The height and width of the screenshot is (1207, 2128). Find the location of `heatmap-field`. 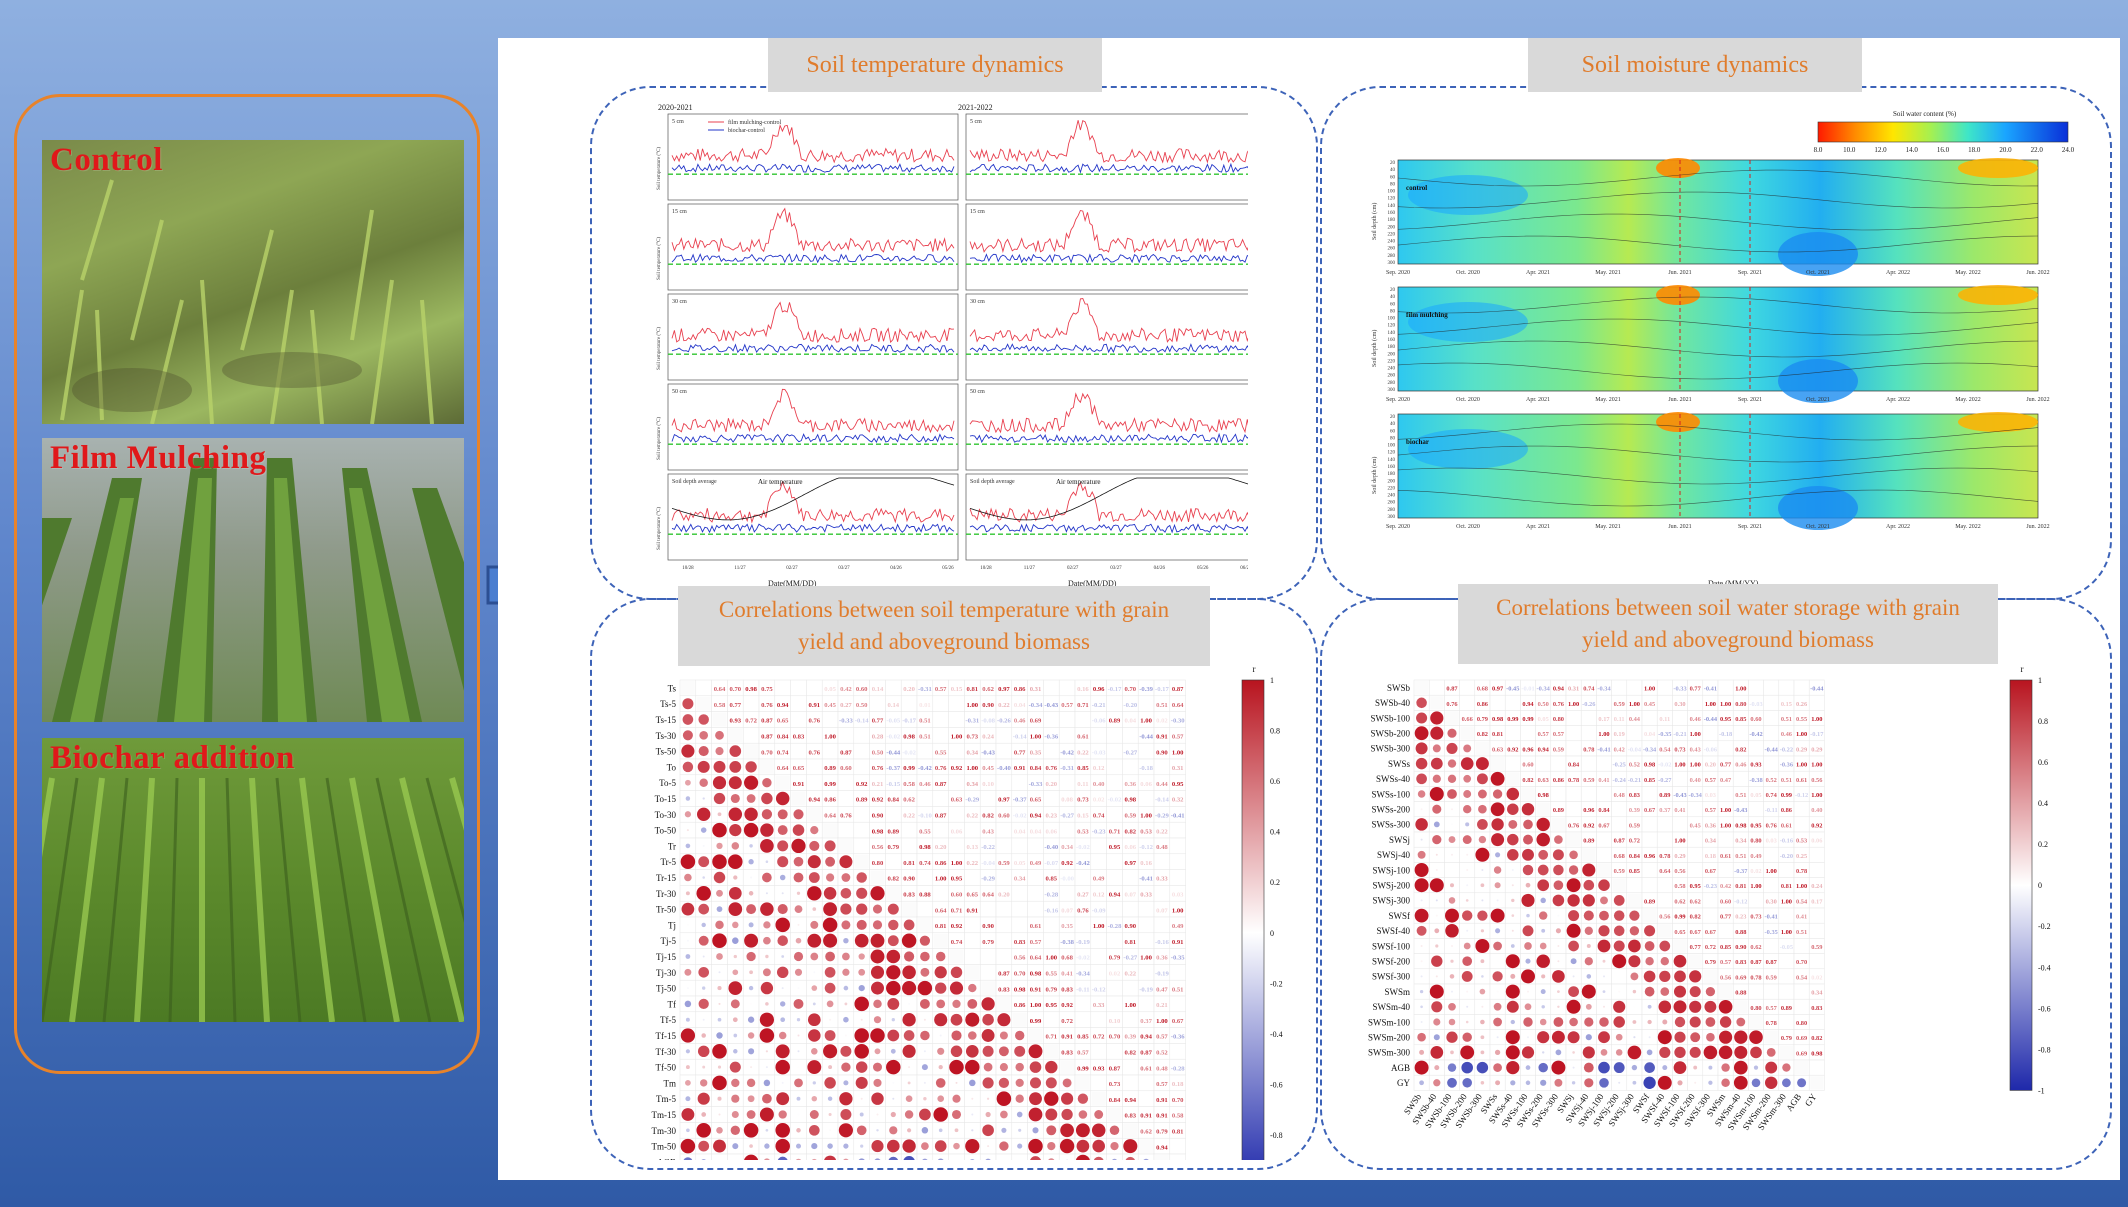

heatmap-field is located at coordinates (1718, 212).